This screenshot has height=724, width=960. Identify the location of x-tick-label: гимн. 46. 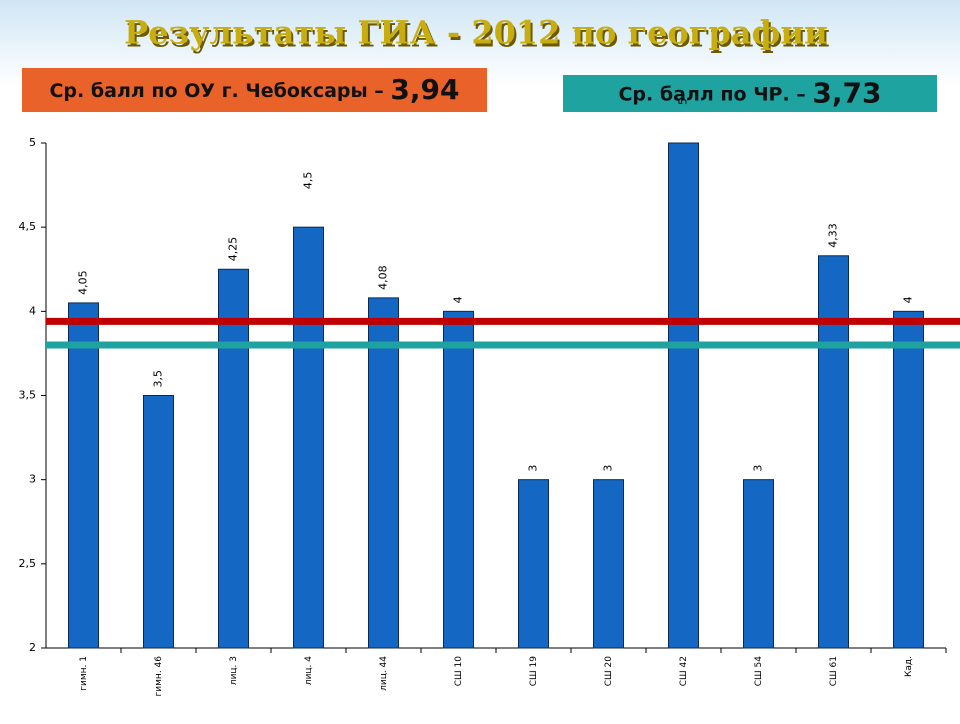
(159, 676).